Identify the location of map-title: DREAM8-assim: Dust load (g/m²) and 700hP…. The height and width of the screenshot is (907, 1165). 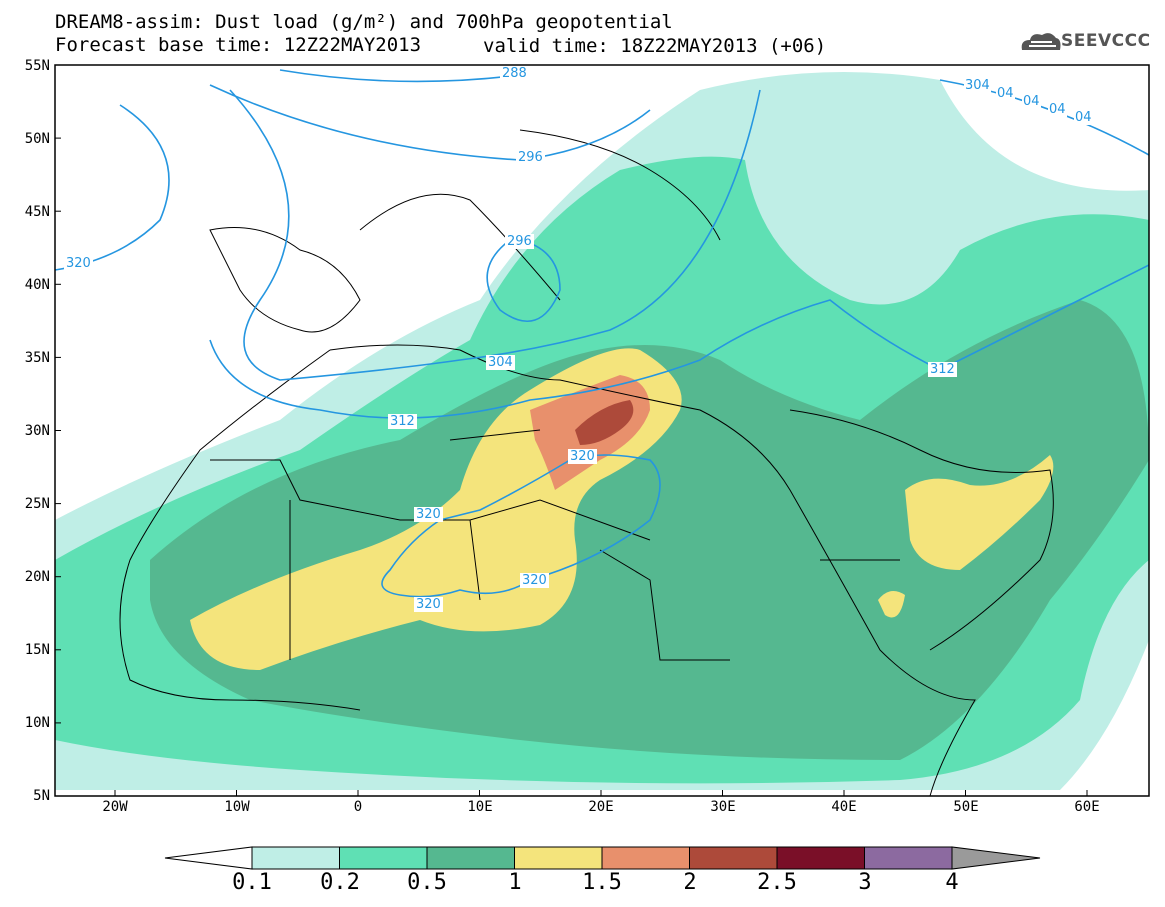
(364, 22).